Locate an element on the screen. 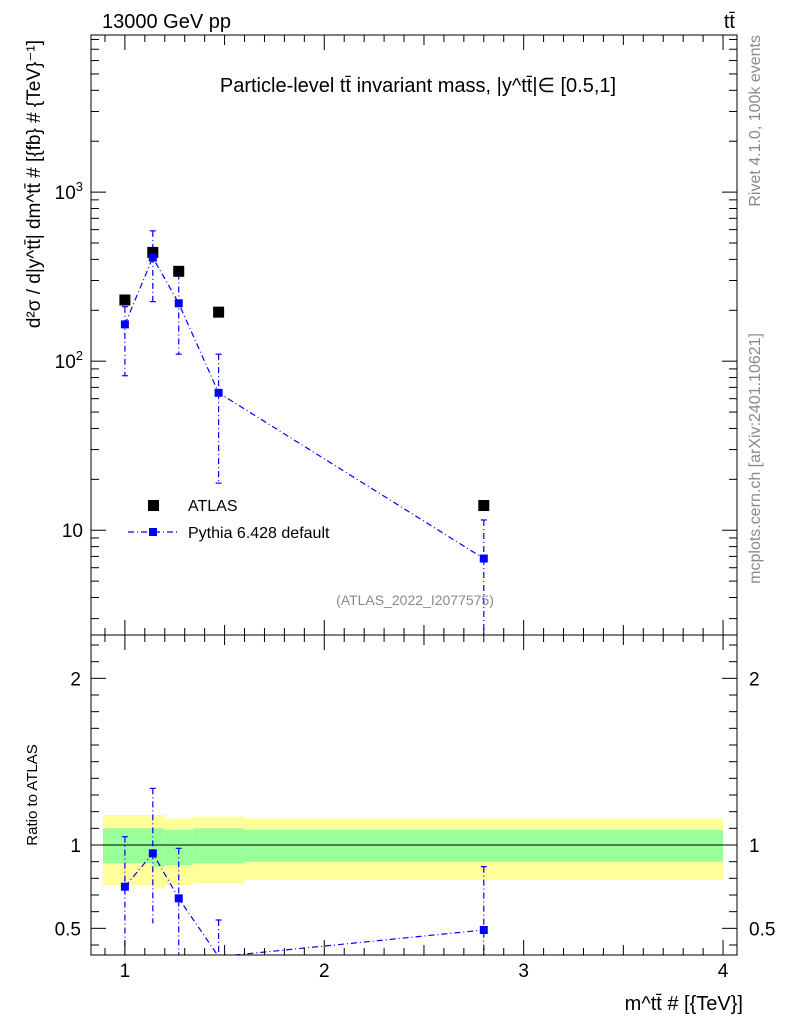 The image size is (786, 1024). legend: ATLAS Pythia 6.428 default is located at coordinates (229, 520).